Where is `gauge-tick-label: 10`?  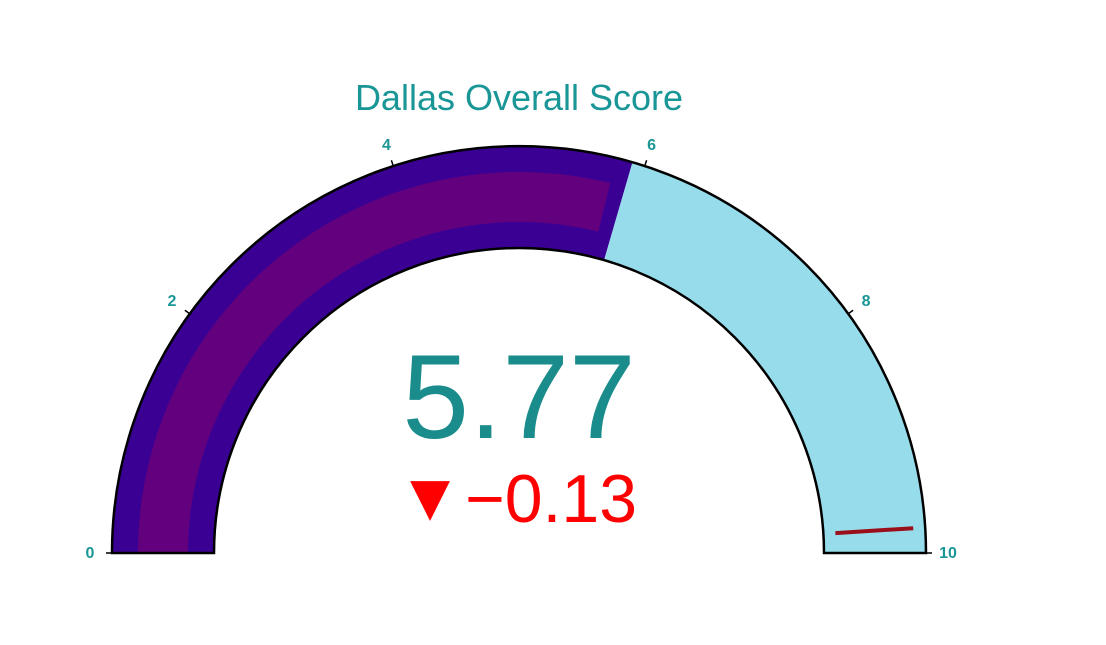 gauge-tick-label: 10 is located at coordinates (948, 553).